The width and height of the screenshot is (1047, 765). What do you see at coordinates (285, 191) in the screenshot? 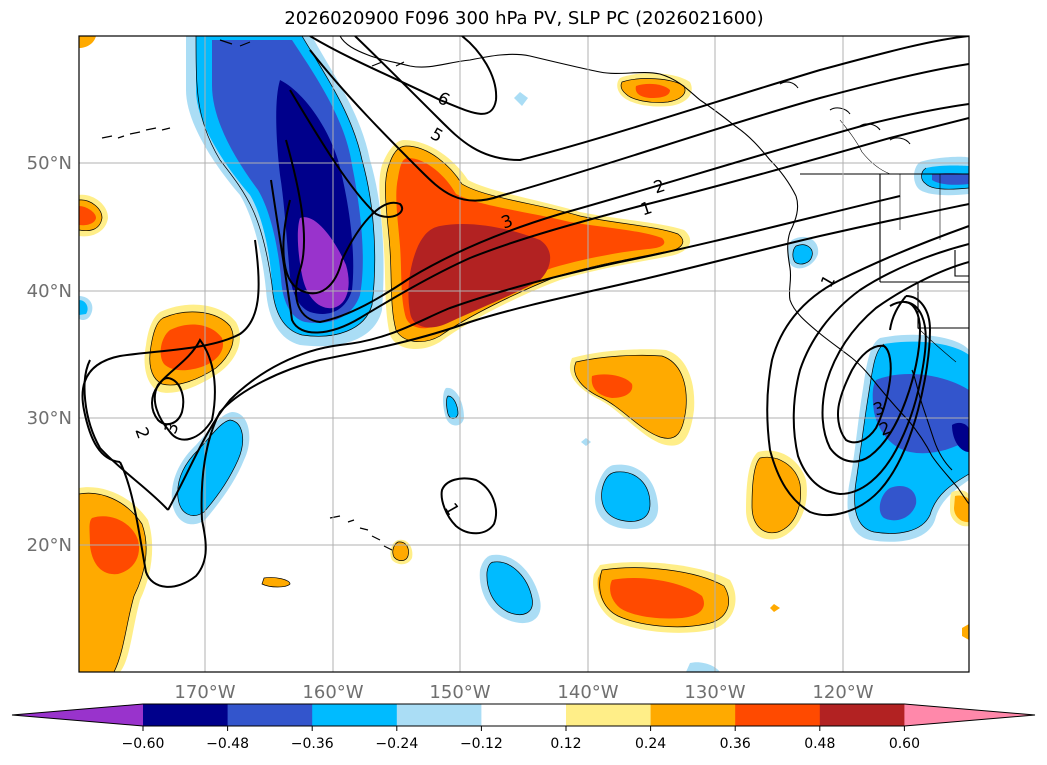
I see `negative-anomaly-west-trough` at bounding box center [285, 191].